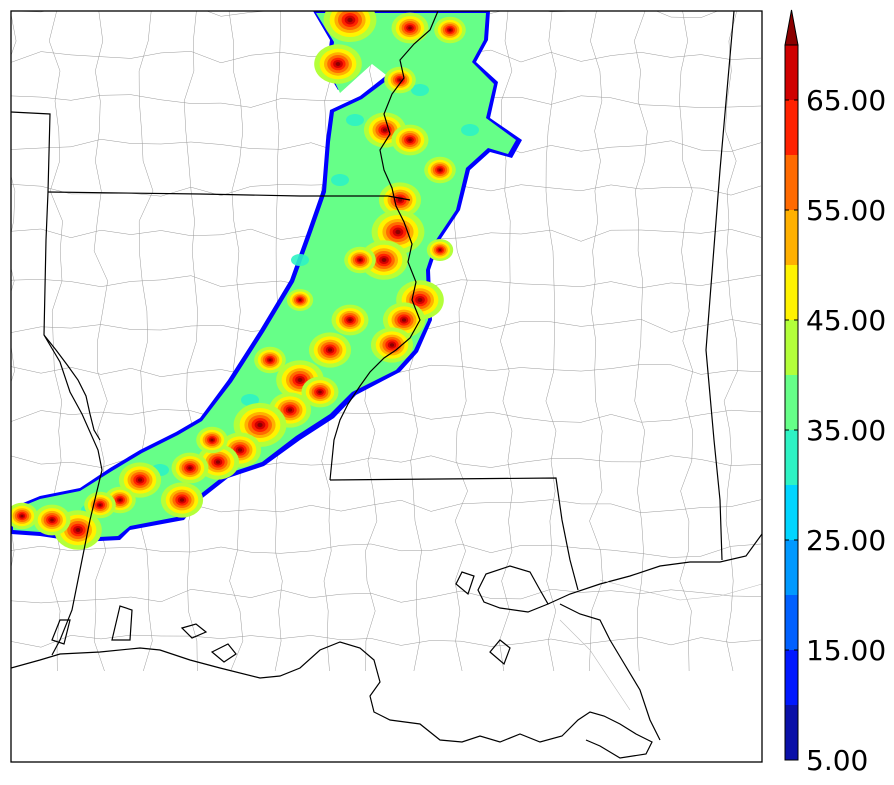 The image size is (894, 785). Describe the element at coordinates (61, 632) in the screenshot. I see `lake-sabine` at that location.